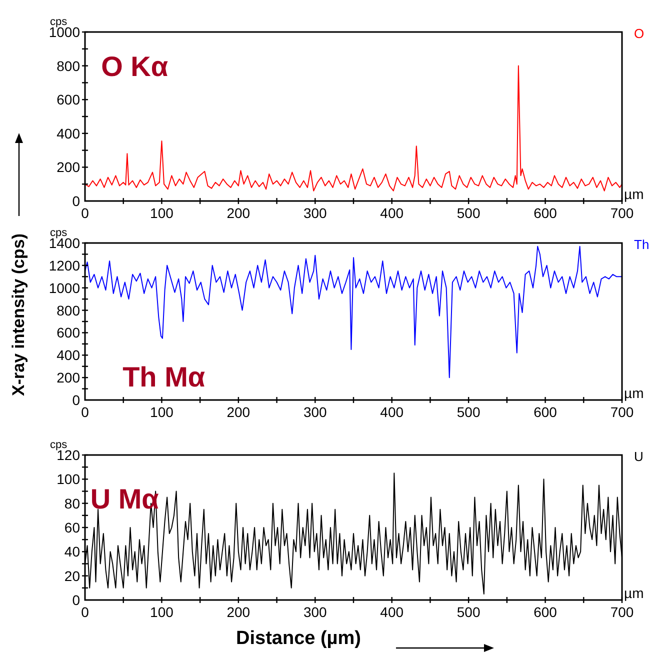  I want to click on y-tick-label: 40, so click(72, 552).